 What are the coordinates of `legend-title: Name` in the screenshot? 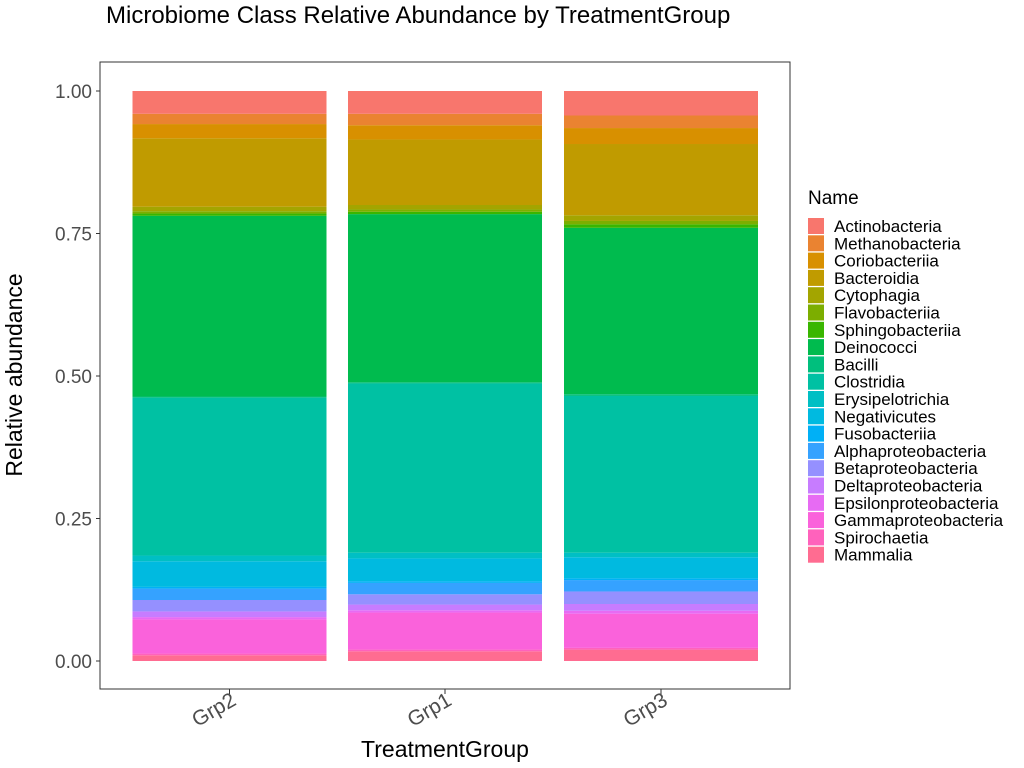 It's located at (833, 198).